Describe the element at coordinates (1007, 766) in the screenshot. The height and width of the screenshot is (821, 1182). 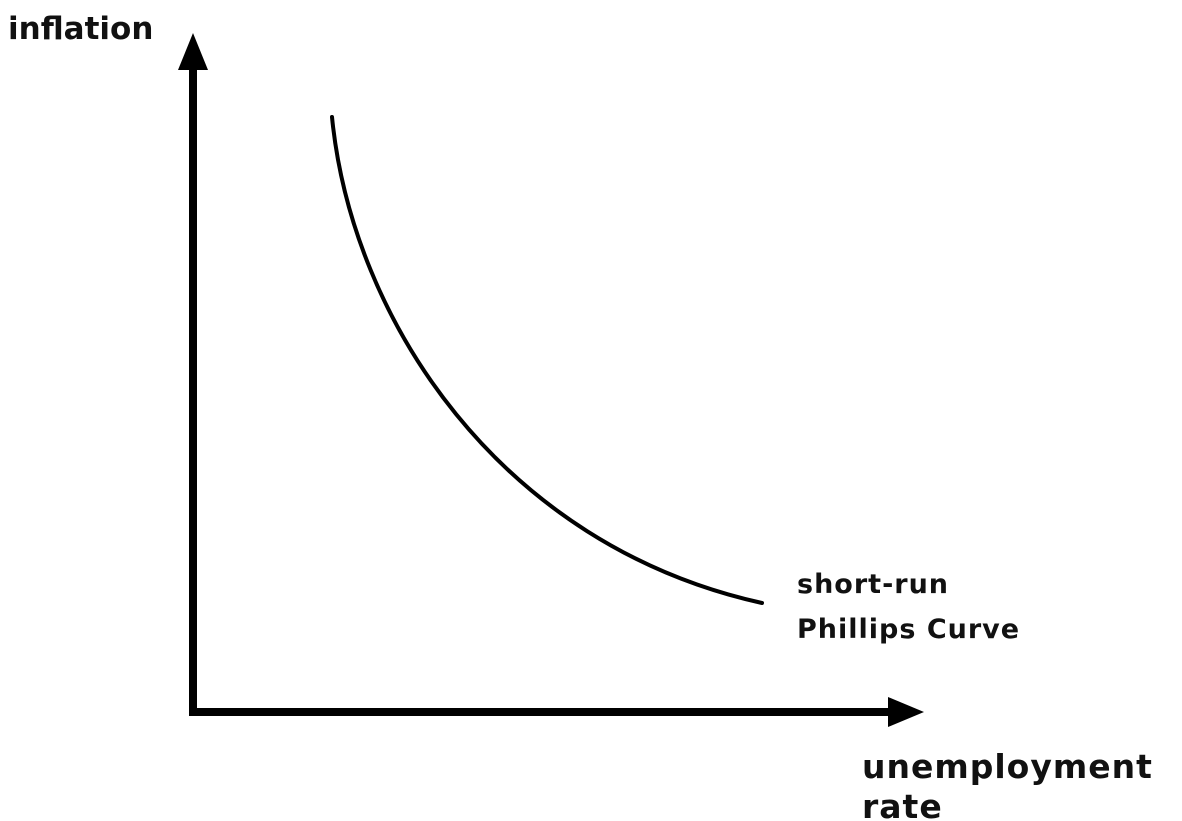
I see `x-axis-label-line: unemployment` at that location.